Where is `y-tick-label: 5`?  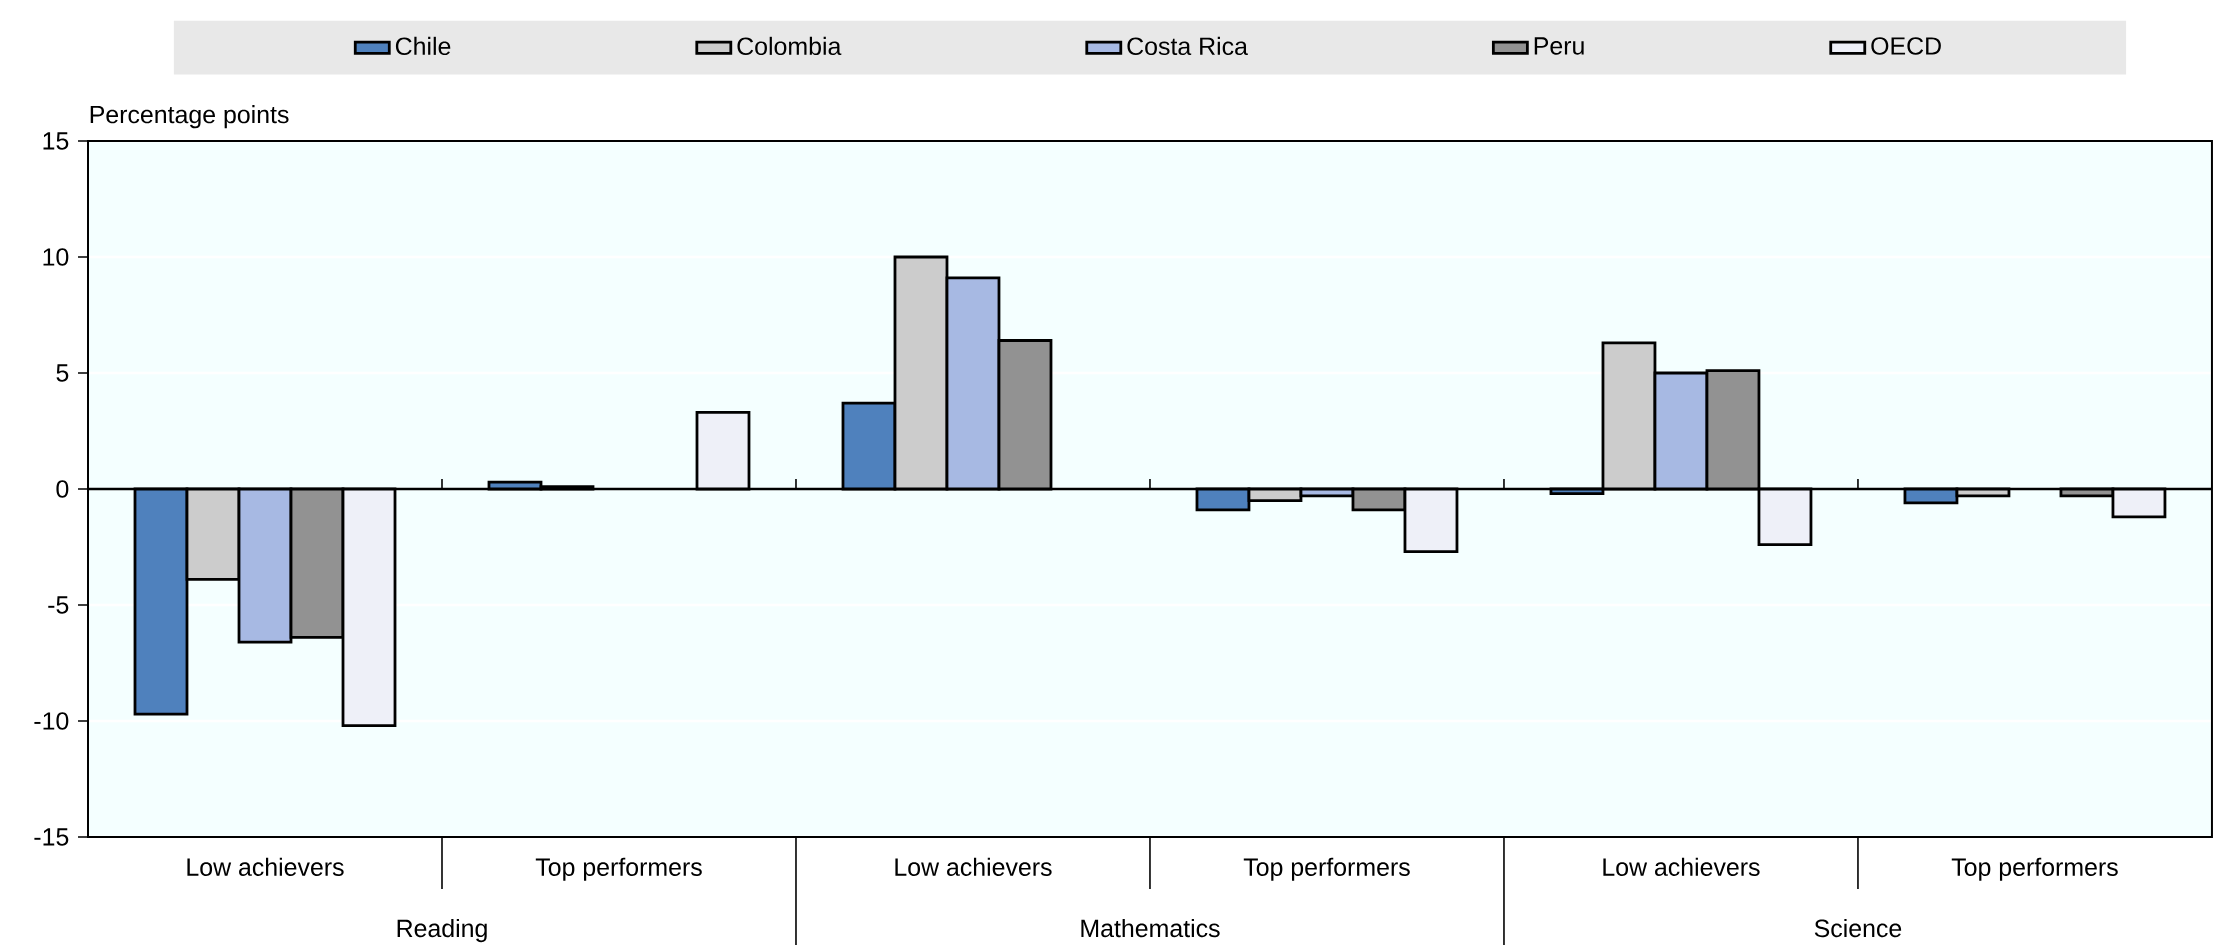
y-tick-label: 5 is located at coordinates (62, 373).